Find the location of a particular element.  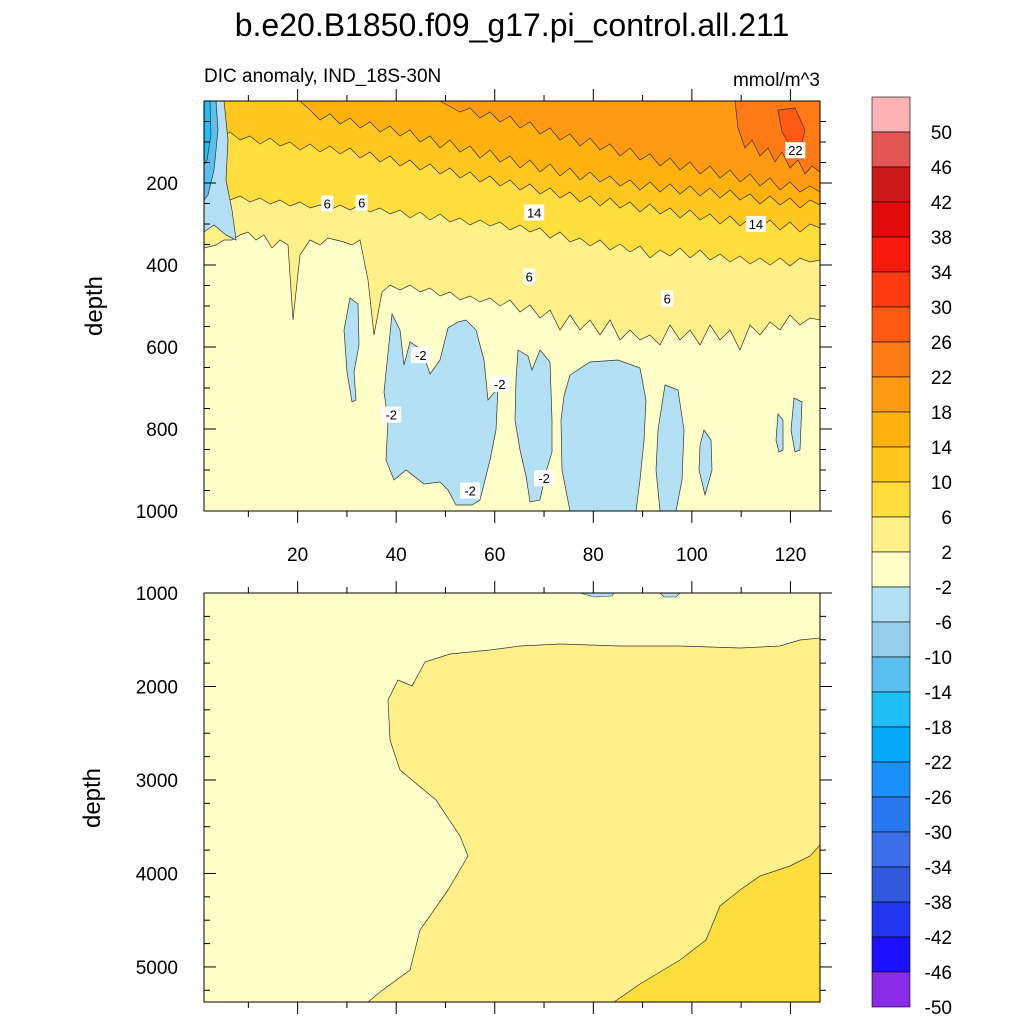

colorbar-label: -38 is located at coordinates (938, 903).